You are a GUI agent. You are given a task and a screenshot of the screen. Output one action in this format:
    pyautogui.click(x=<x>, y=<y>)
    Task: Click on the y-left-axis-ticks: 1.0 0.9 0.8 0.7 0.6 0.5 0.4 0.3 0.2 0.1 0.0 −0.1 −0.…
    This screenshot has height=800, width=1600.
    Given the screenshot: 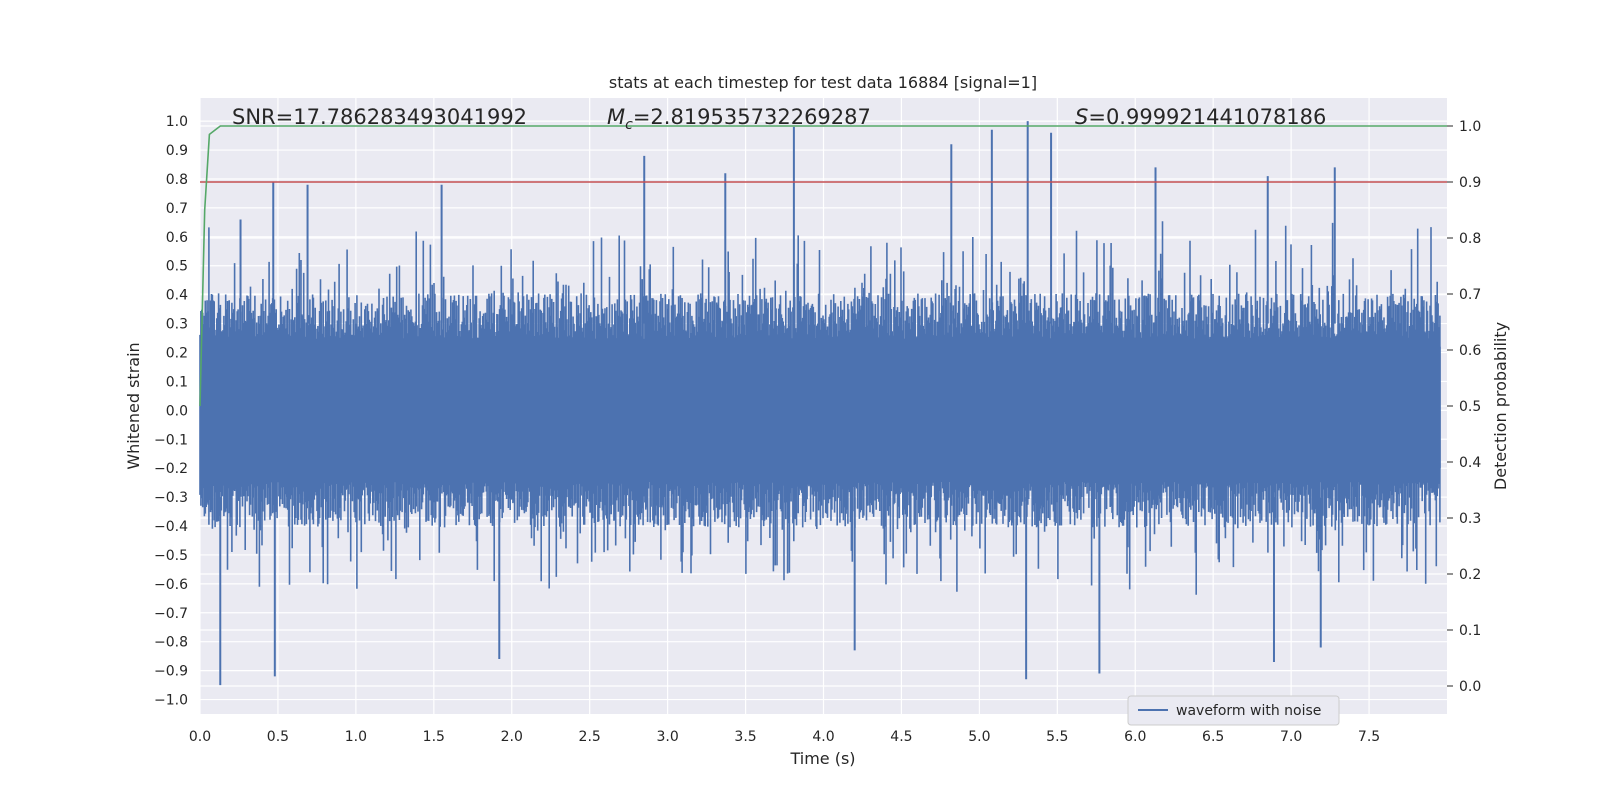 What is the action you would take?
    pyautogui.click(x=171, y=411)
    